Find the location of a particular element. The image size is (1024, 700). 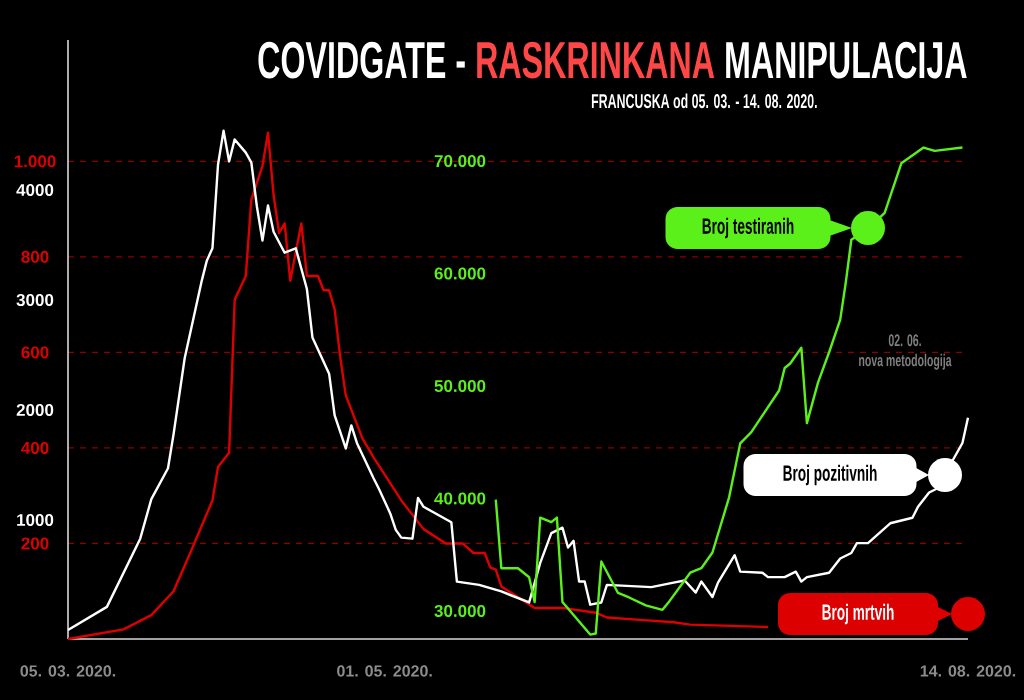

y-tick-label: 600 is located at coordinates (35, 352).